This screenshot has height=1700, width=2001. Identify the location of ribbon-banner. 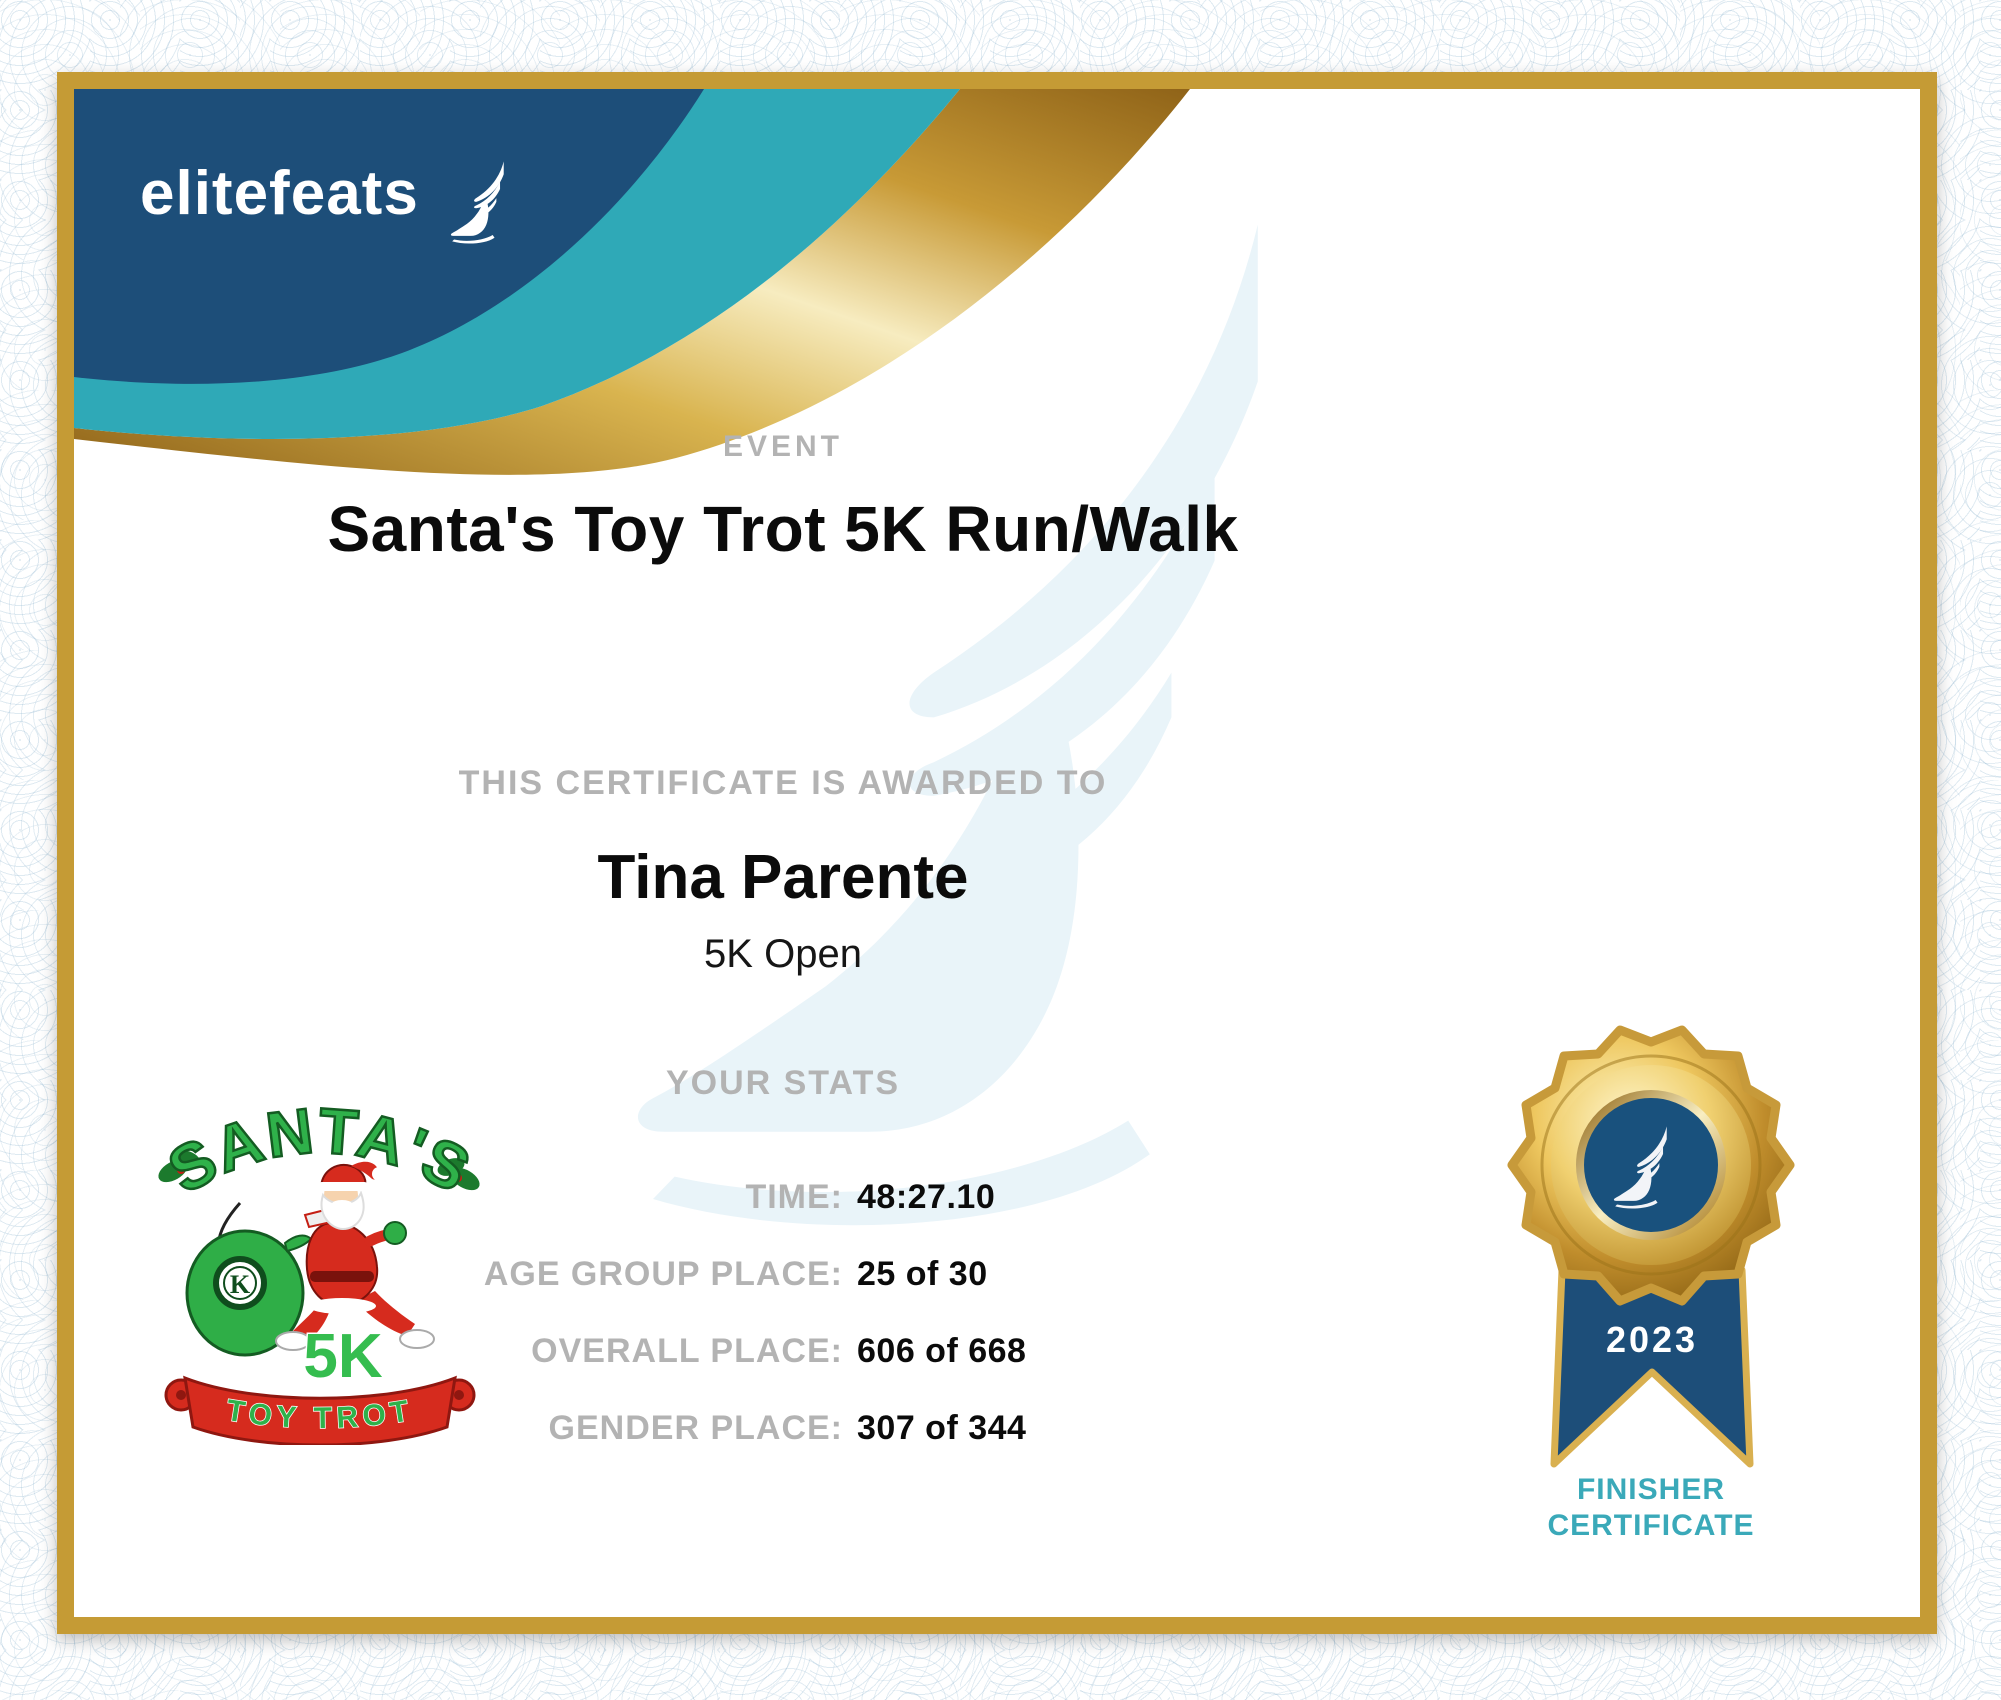
(320, 1410).